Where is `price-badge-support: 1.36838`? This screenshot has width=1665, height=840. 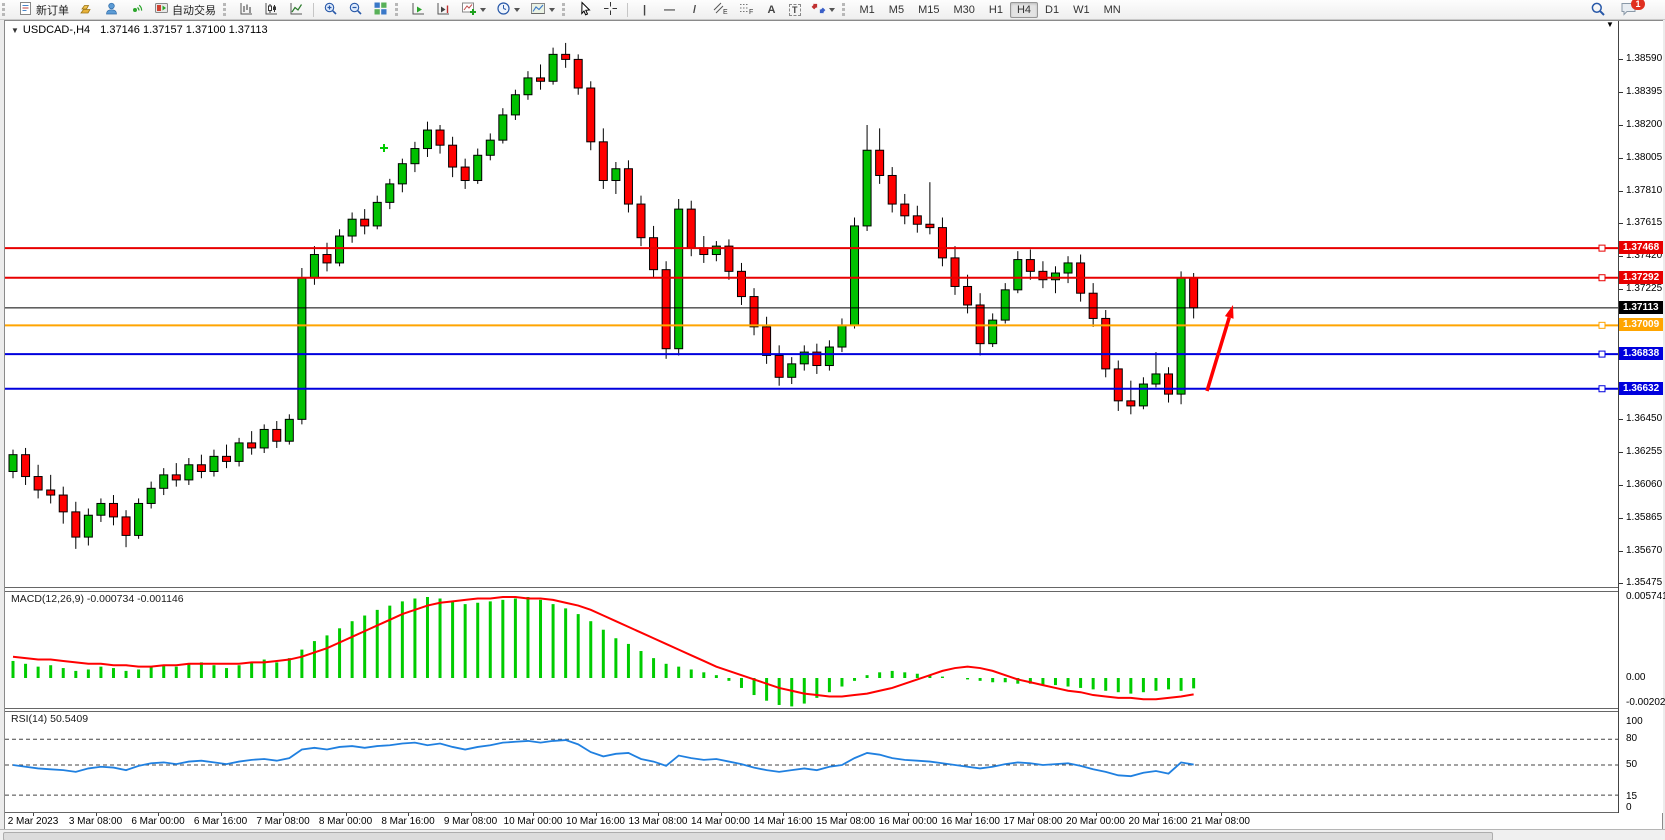 price-badge-support: 1.36838 is located at coordinates (1641, 354).